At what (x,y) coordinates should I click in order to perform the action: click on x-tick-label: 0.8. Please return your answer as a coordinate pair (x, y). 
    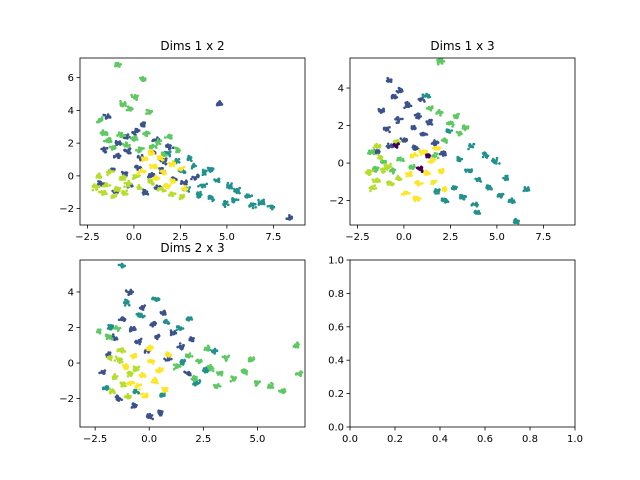
    Looking at the image, I should click on (530, 439).